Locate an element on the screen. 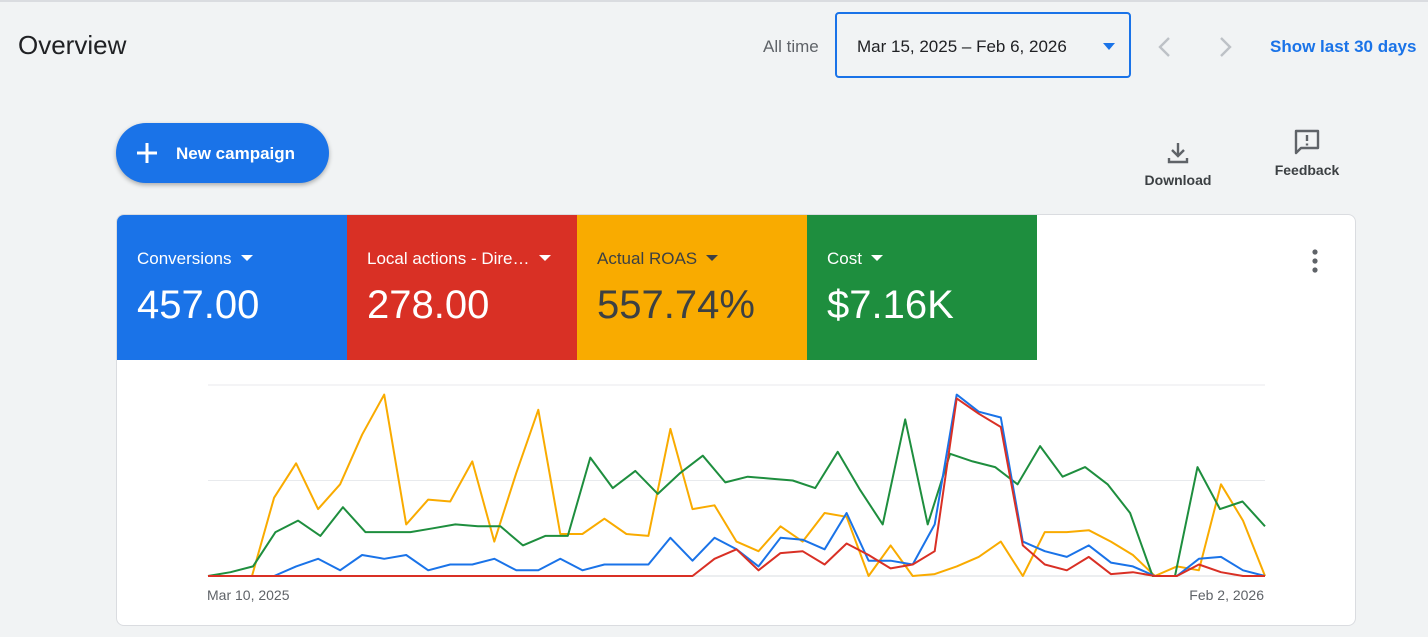 The image size is (1428, 637). more-vert-icon is located at coordinates (1315, 261).